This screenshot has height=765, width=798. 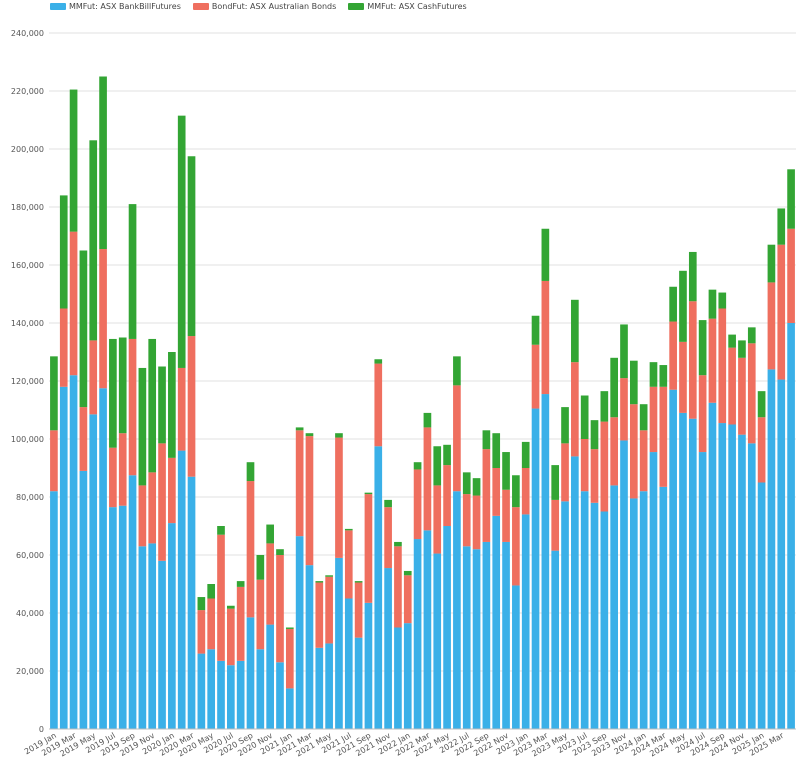 What do you see at coordinates (264, 6) in the screenshot?
I see `legend-item-bonds: BondFut: ASX Australian Bonds` at bounding box center [264, 6].